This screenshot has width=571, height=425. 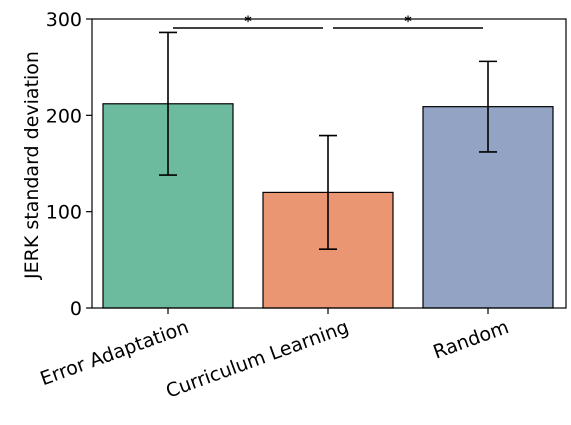 What do you see at coordinates (32, 165) in the screenshot?
I see `y-axis-label: JERK standard deviation` at bounding box center [32, 165].